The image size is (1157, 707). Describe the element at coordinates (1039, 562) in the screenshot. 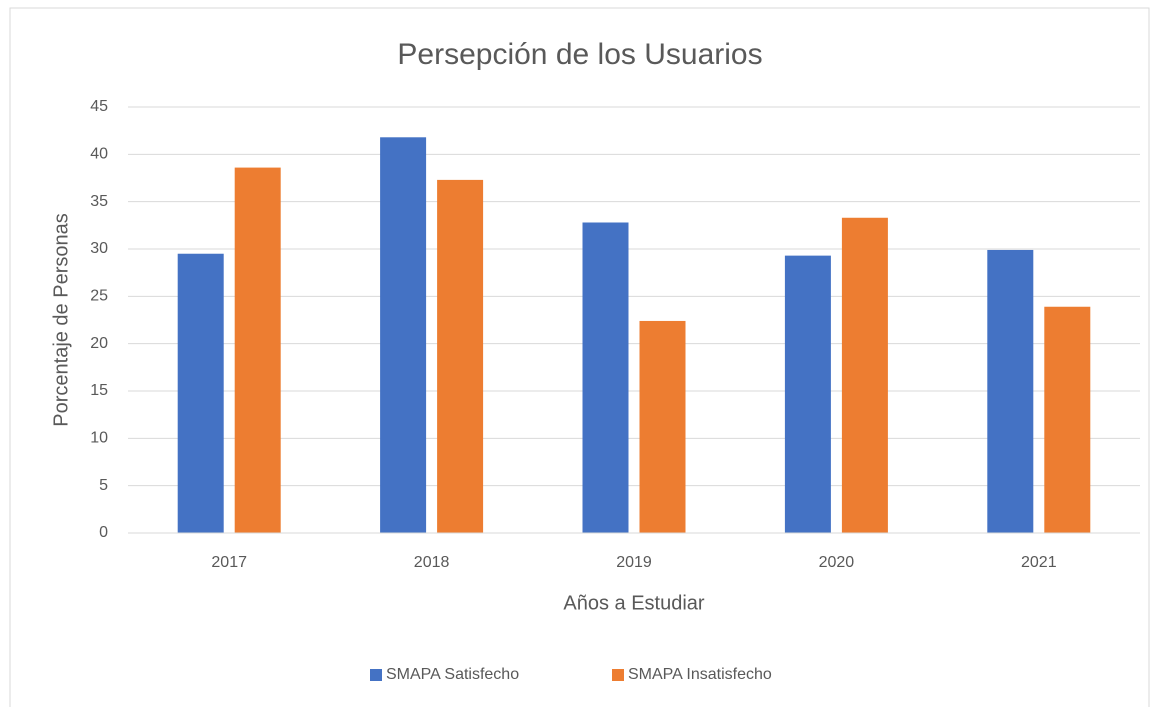

I see `x-tick-label: 2021` at that location.